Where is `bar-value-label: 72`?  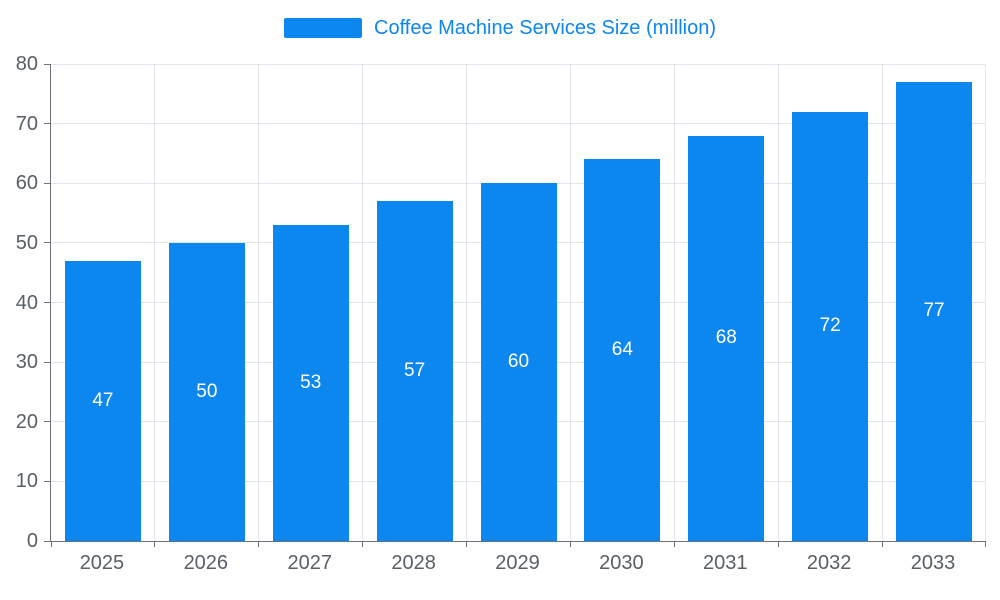
bar-value-label: 72 is located at coordinates (830, 326).